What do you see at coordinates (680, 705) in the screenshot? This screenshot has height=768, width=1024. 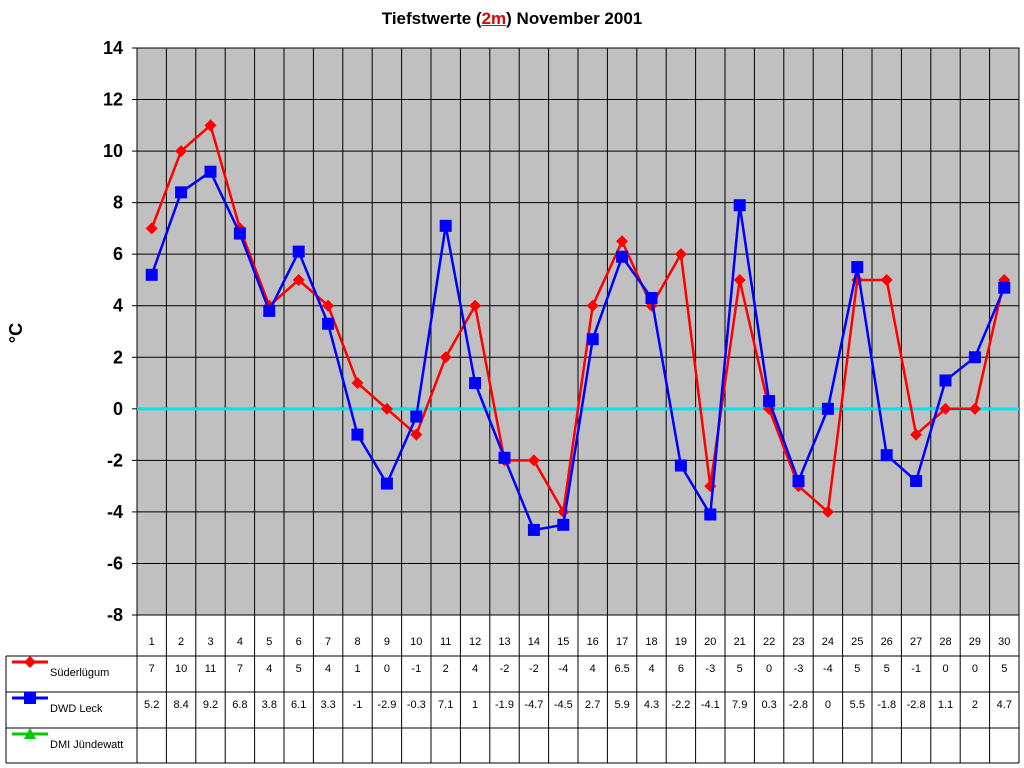 I see `table-cell: -2.2` at bounding box center [680, 705].